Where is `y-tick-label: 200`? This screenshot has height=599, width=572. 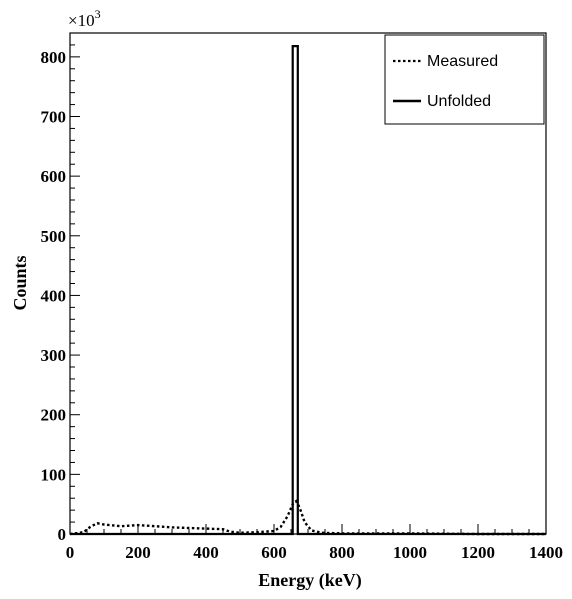
y-tick-label: 200 is located at coordinates (54, 415).